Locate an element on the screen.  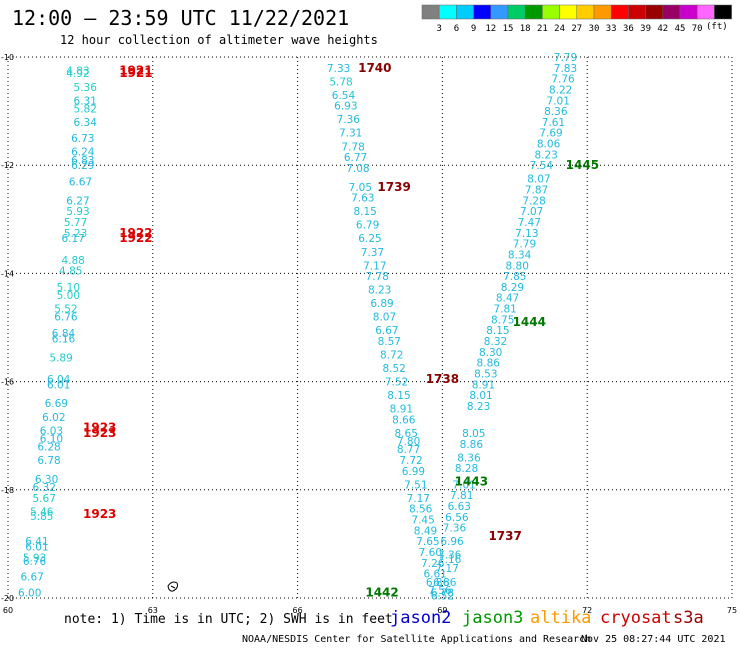
swh-value-label: 7.80 is located at coordinates (408, 442).